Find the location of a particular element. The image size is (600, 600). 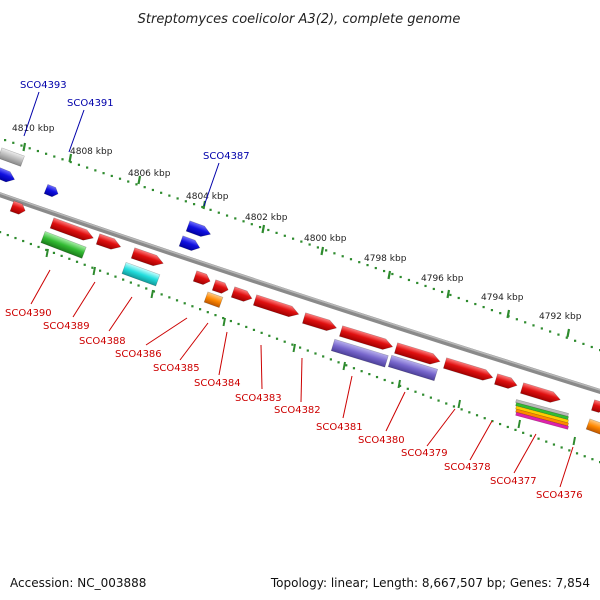

scale-tick-label: 4794 kbp is located at coordinates (502, 298).